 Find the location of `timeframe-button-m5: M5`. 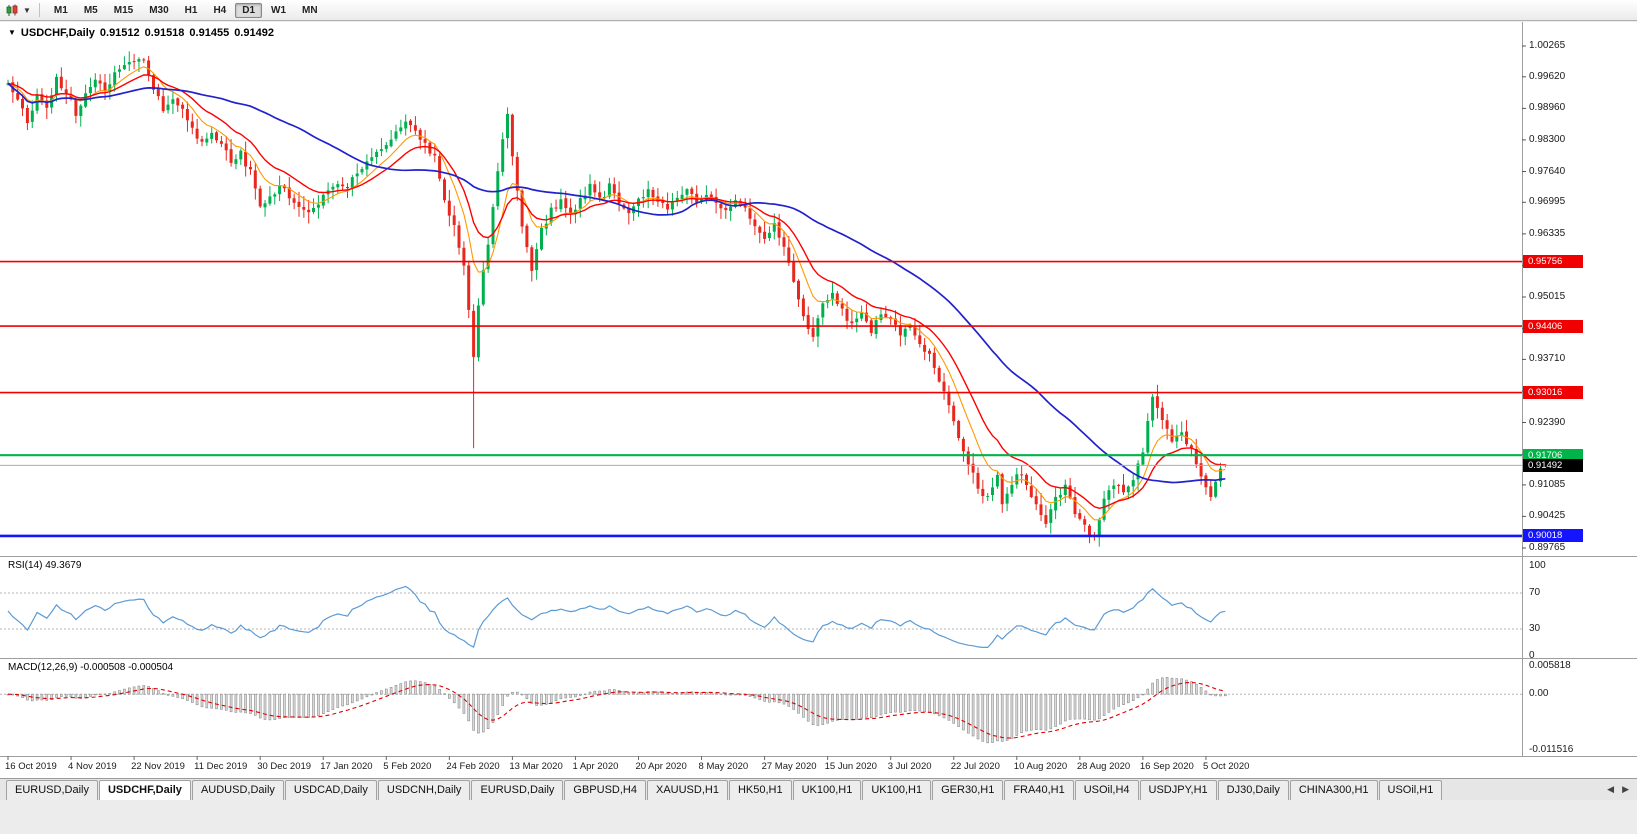

timeframe-button-m5: M5 is located at coordinates (90, 10).